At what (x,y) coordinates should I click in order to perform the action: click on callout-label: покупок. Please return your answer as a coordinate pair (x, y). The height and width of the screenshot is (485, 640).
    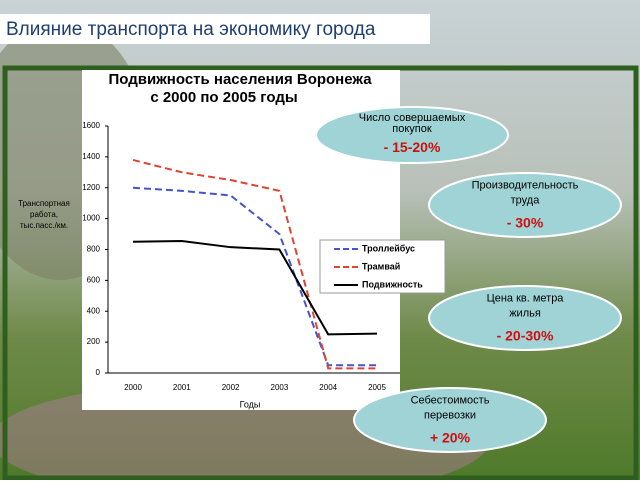
    Looking at the image, I should click on (412, 129).